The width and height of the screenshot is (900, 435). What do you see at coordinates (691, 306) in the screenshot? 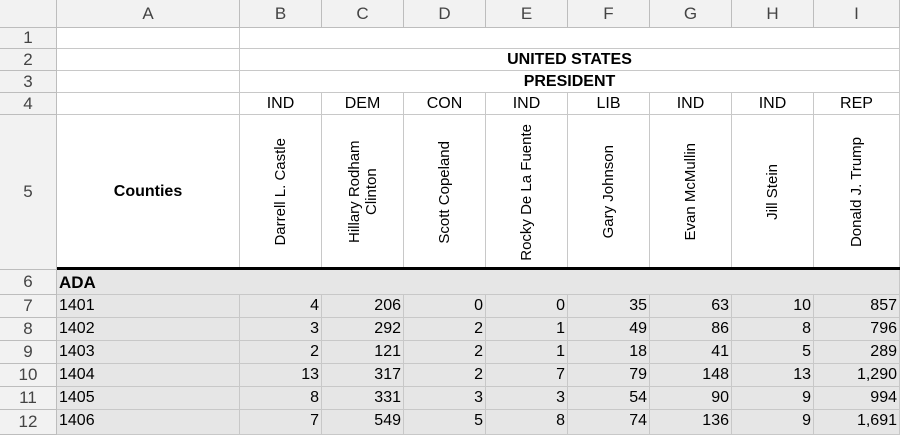
I see `vote-count-cell: 63` at bounding box center [691, 306].